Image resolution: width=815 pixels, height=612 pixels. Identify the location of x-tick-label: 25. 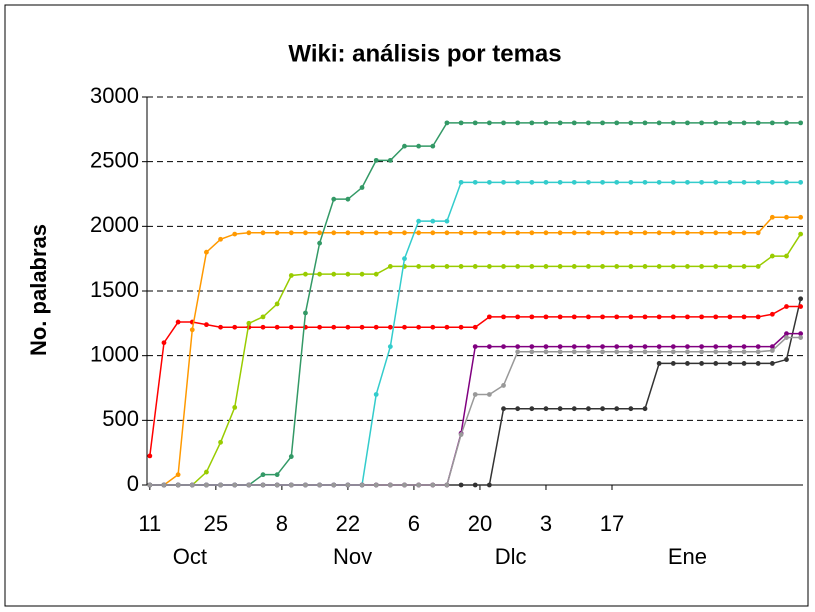
(216, 523).